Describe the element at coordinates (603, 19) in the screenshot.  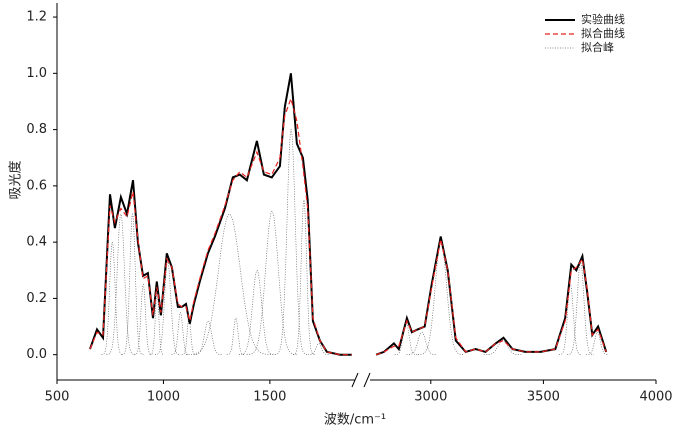
I see `legend-label: 实验曲线` at that location.